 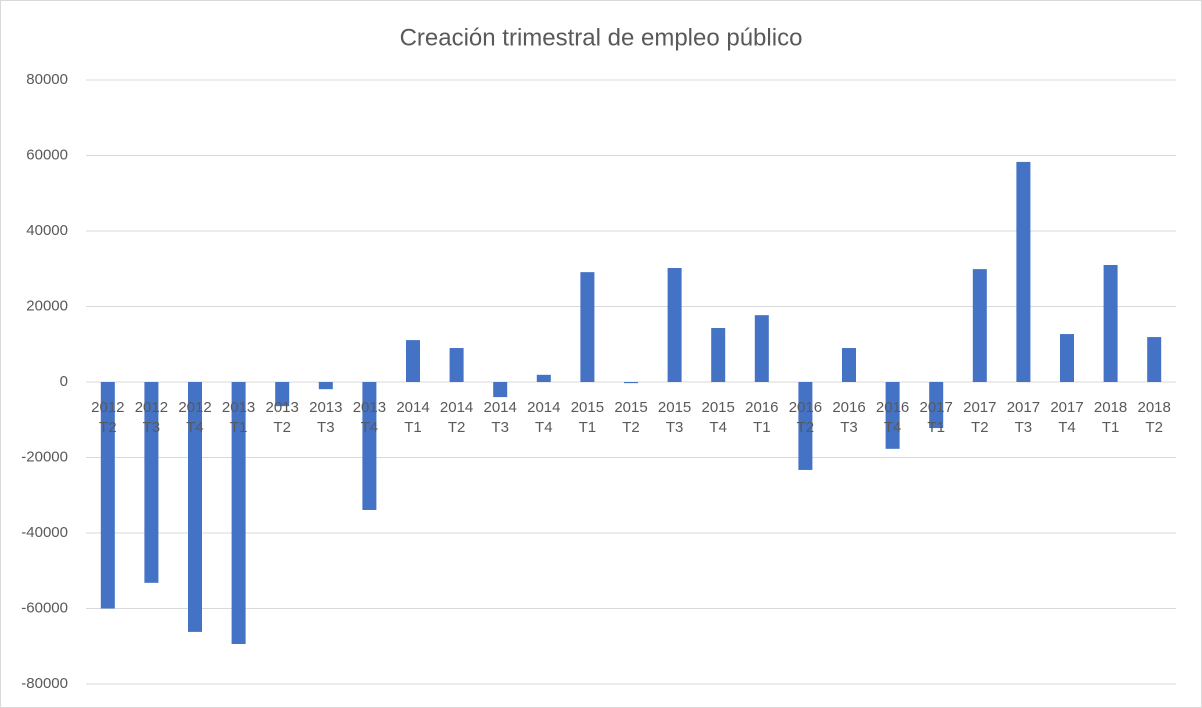 What do you see at coordinates (44, 683) in the screenshot?
I see `y-tick-label: -80000` at bounding box center [44, 683].